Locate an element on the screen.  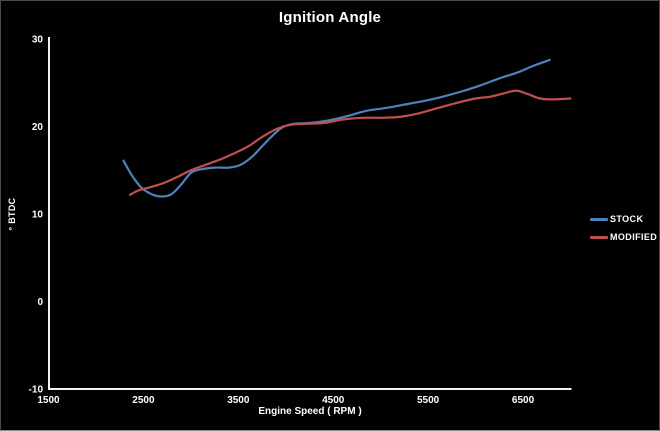
legend: STOCK MODIFIED is located at coordinates (623, 232).